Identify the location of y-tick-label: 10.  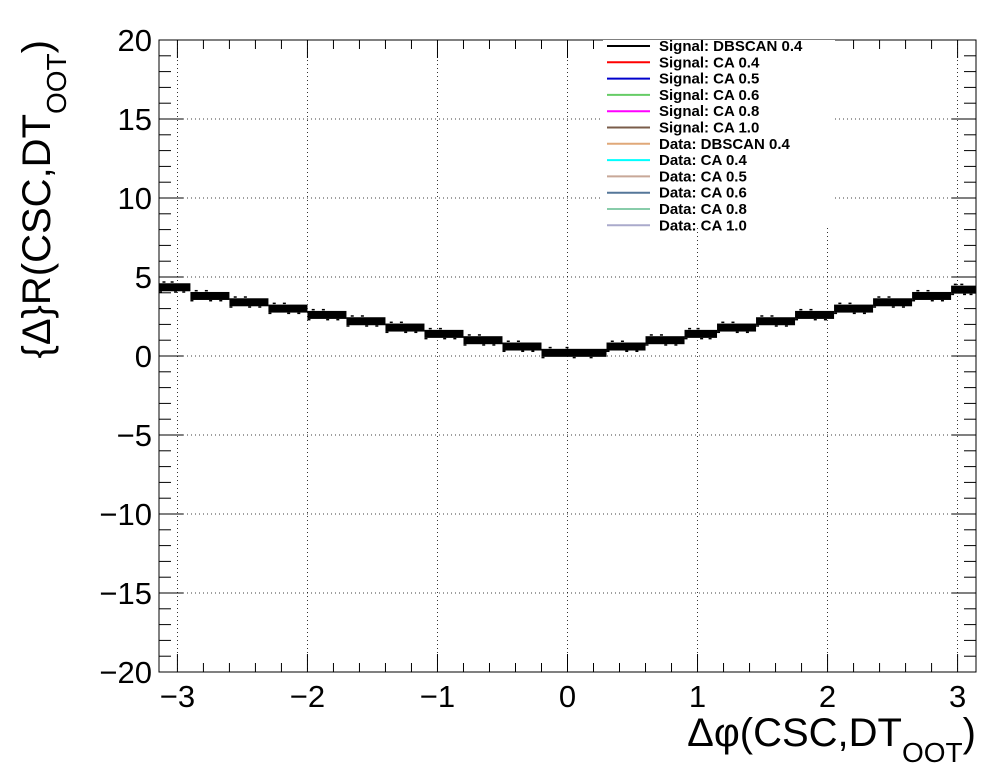
(135, 198).